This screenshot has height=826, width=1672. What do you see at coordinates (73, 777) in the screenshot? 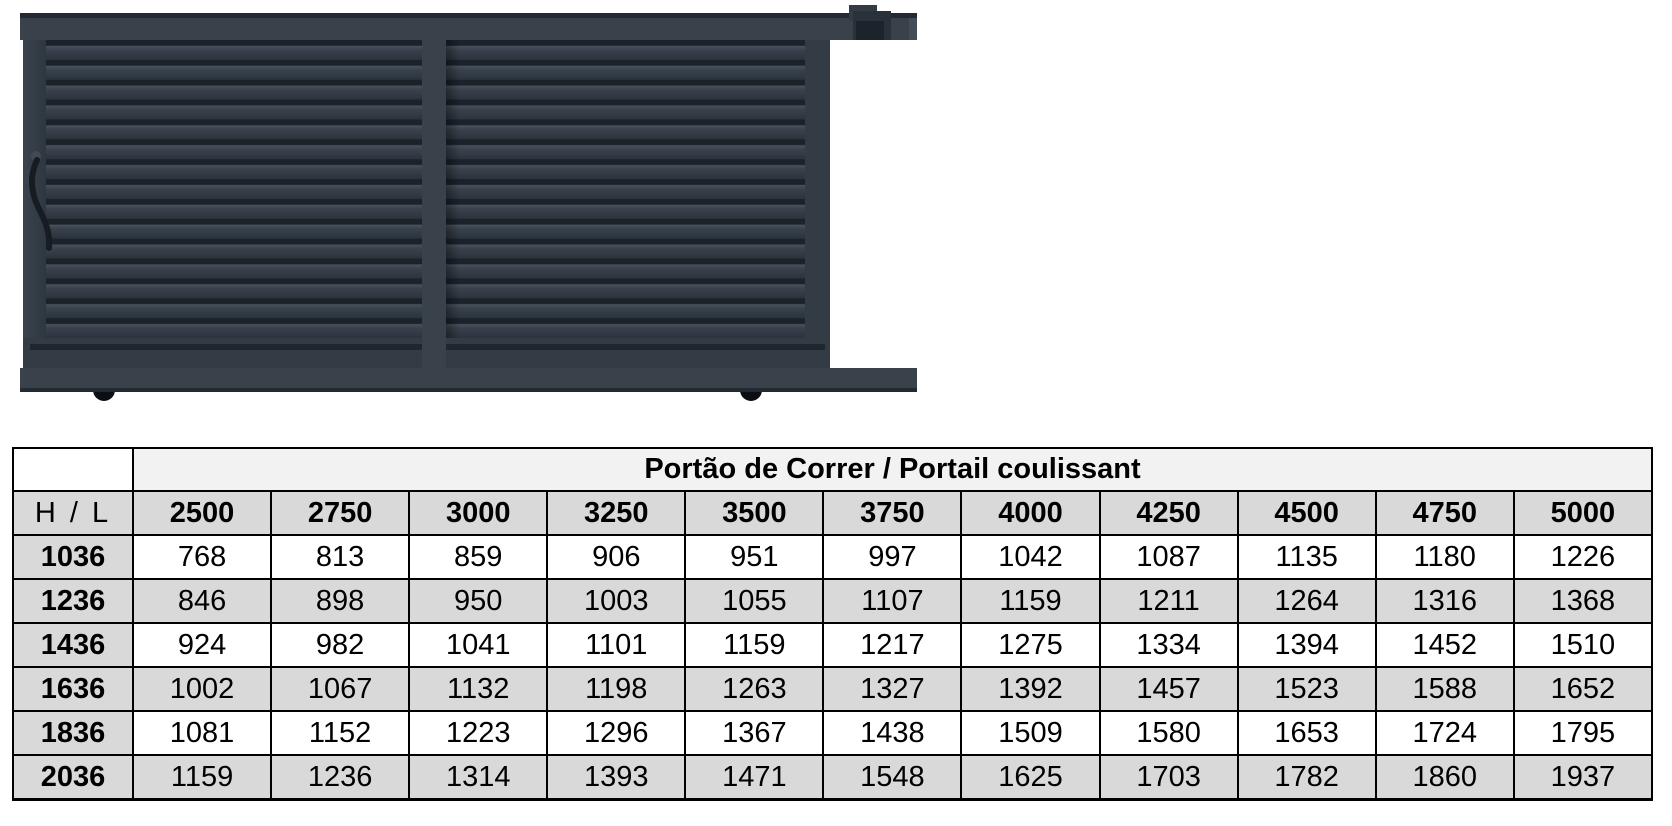
I see `height-header: 2036` at bounding box center [73, 777].